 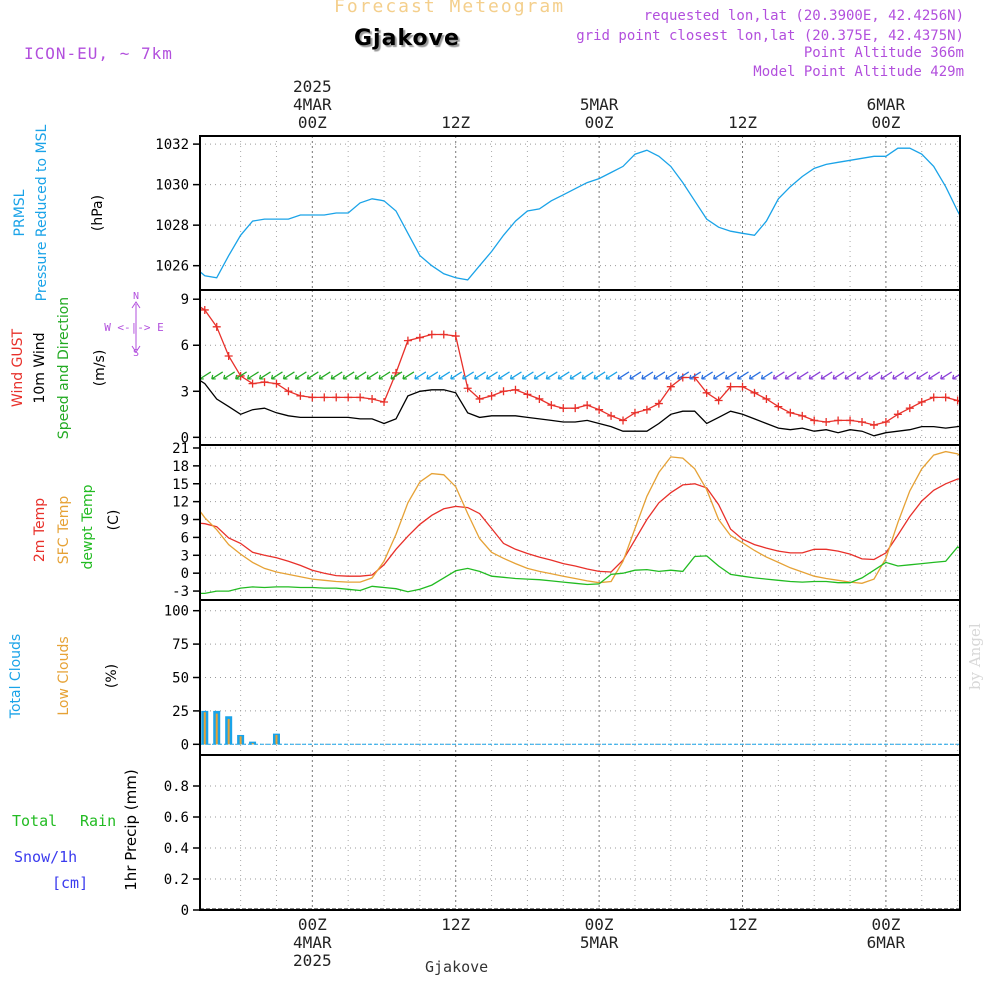 I want to click on y-tick-label: 21, so click(x=180, y=449).